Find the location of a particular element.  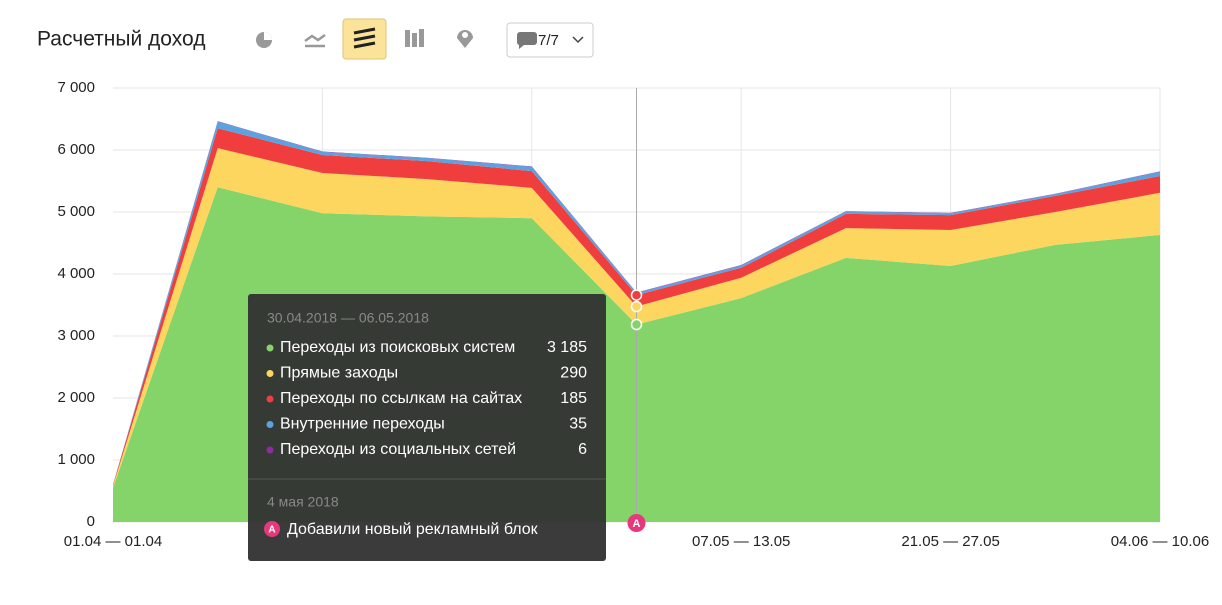

legend-label: Переходы по ссылкам на сайтах is located at coordinates (401, 398).